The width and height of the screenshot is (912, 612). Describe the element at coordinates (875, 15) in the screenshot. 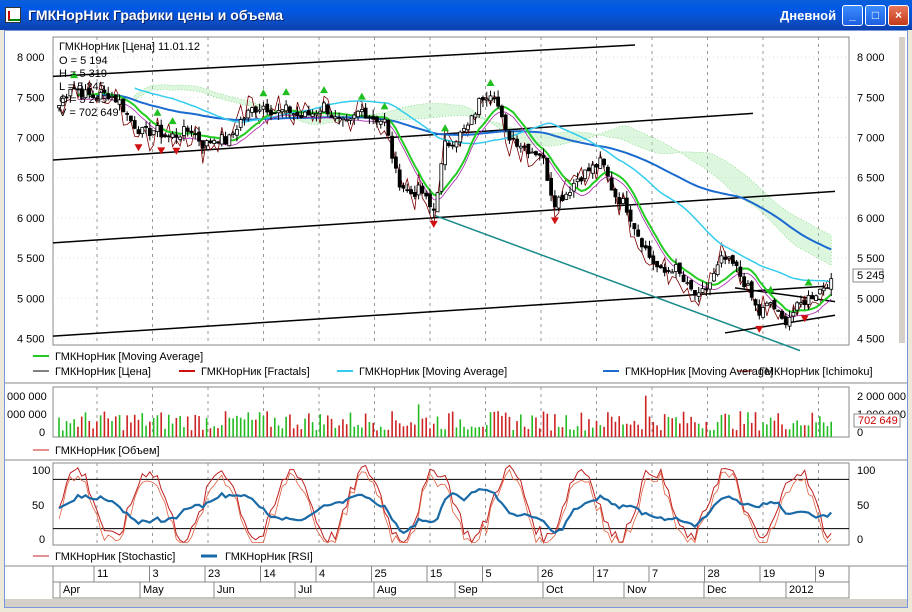

I see `maximize-button: □` at that location.